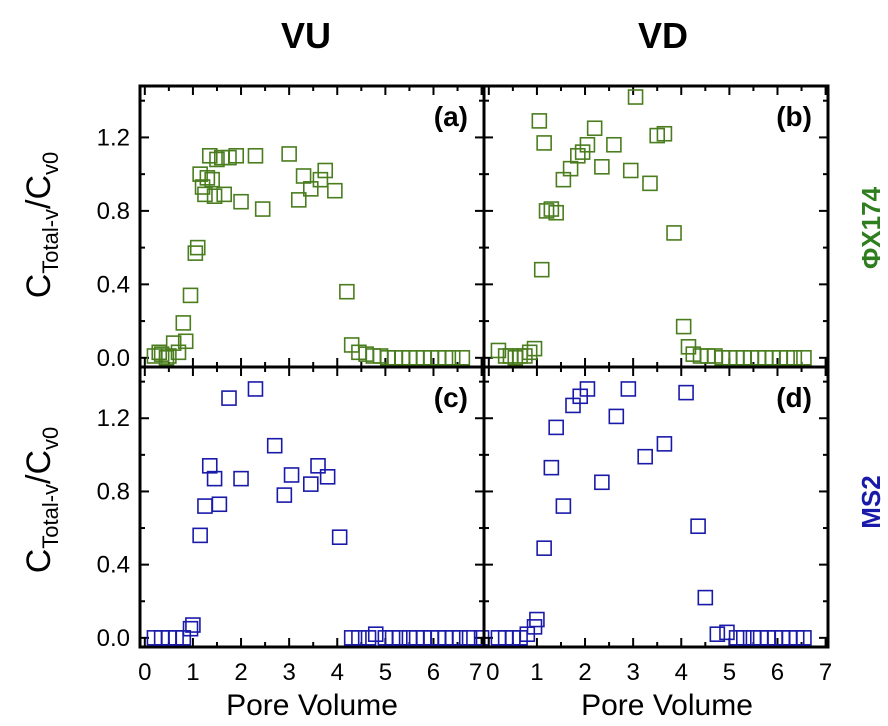  I want to click on panel-label: (a), so click(451, 116).